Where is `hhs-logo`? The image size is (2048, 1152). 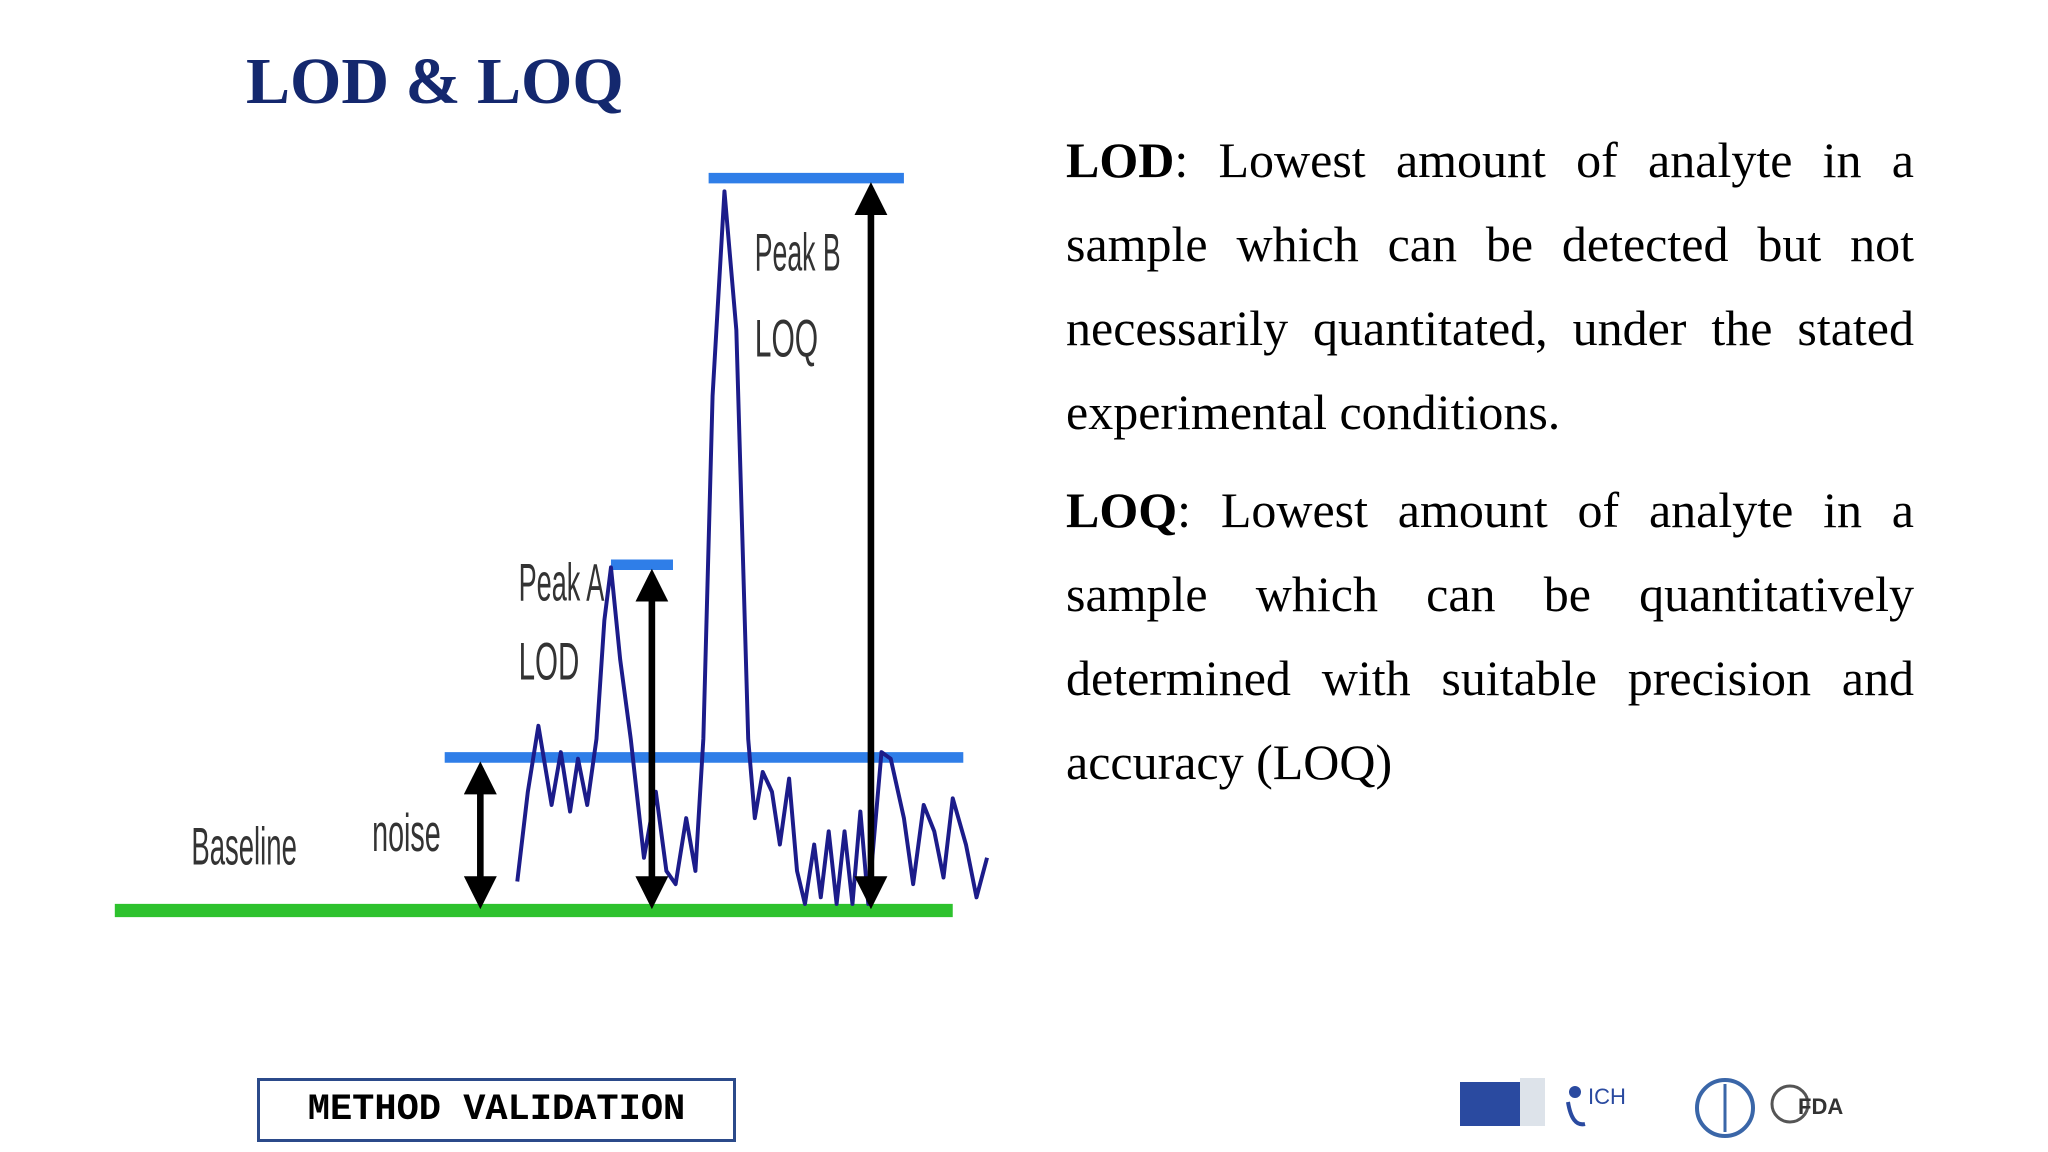
hhs-logo is located at coordinates (1790, 1104).